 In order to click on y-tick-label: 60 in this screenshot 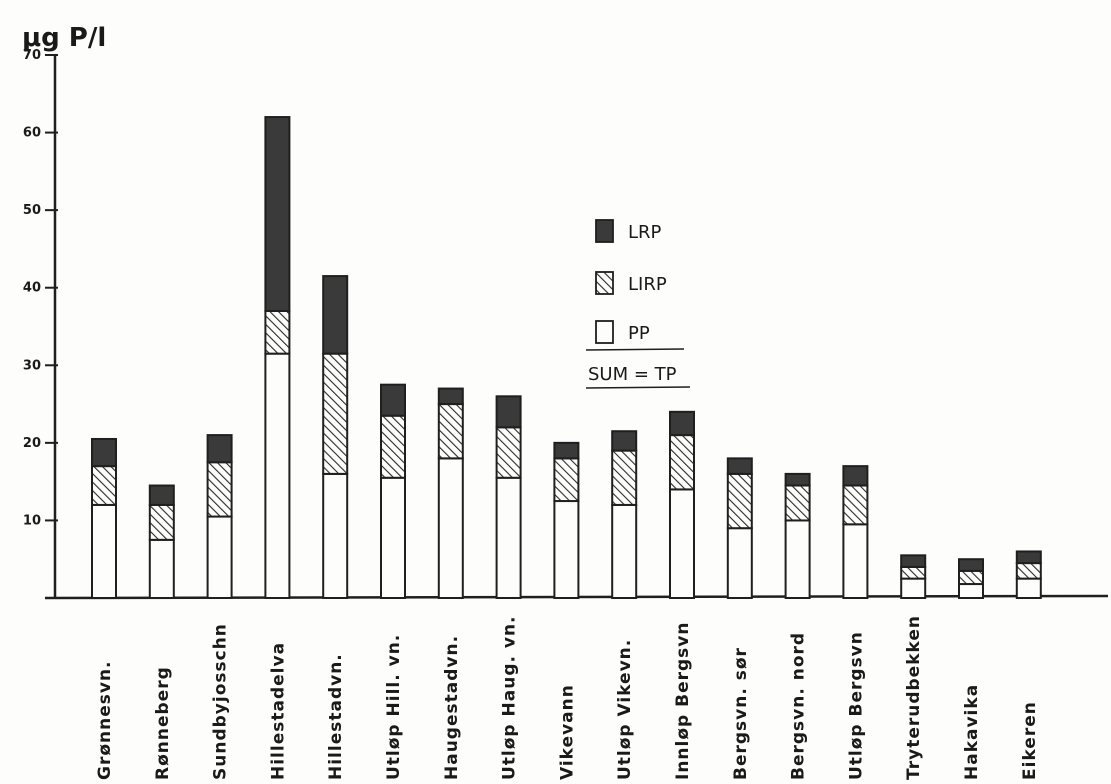, I will do `click(32, 133)`.